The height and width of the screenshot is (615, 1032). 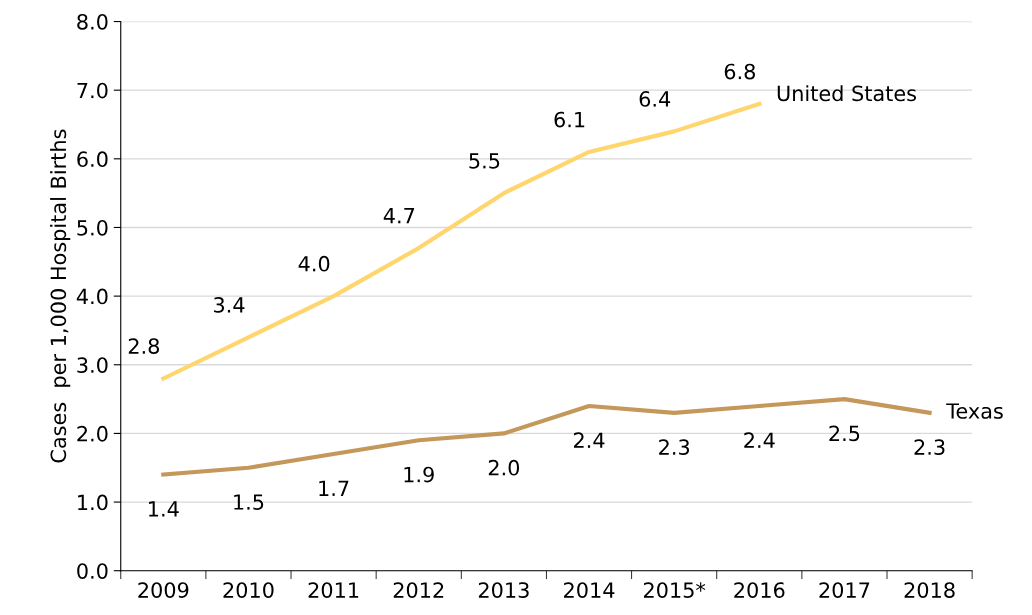 What do you see at coordinates (759, 590) in the screenshot?
I see `x-tick-label: 2016` at bounding box center [759, 590].